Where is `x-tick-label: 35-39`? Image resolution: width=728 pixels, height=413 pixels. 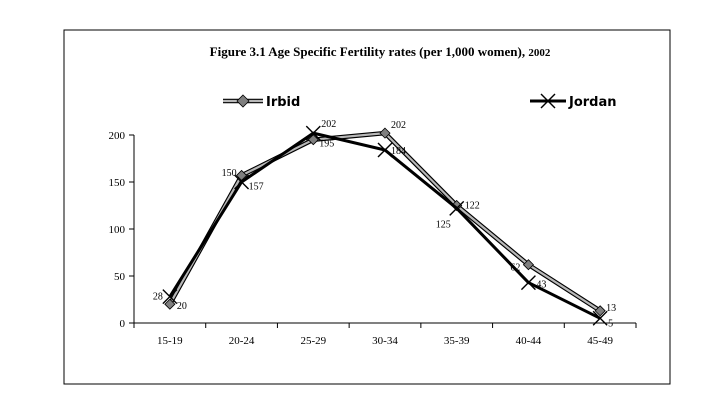
x-tick-label: 35-39 is located at coordinates (457, 341).